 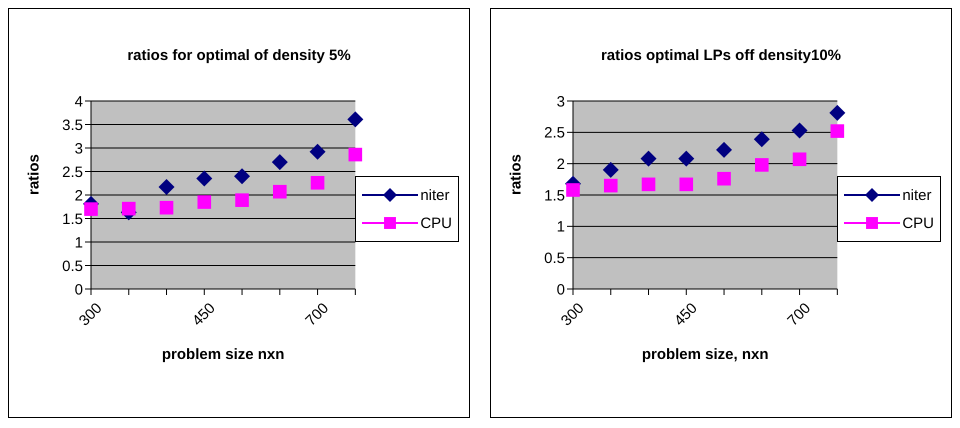 What do you see at coordinates (721, 55) in the screenshot?
I see `chart-title: ratios optimal LPs off density10%` at bounding box center [721, 55].